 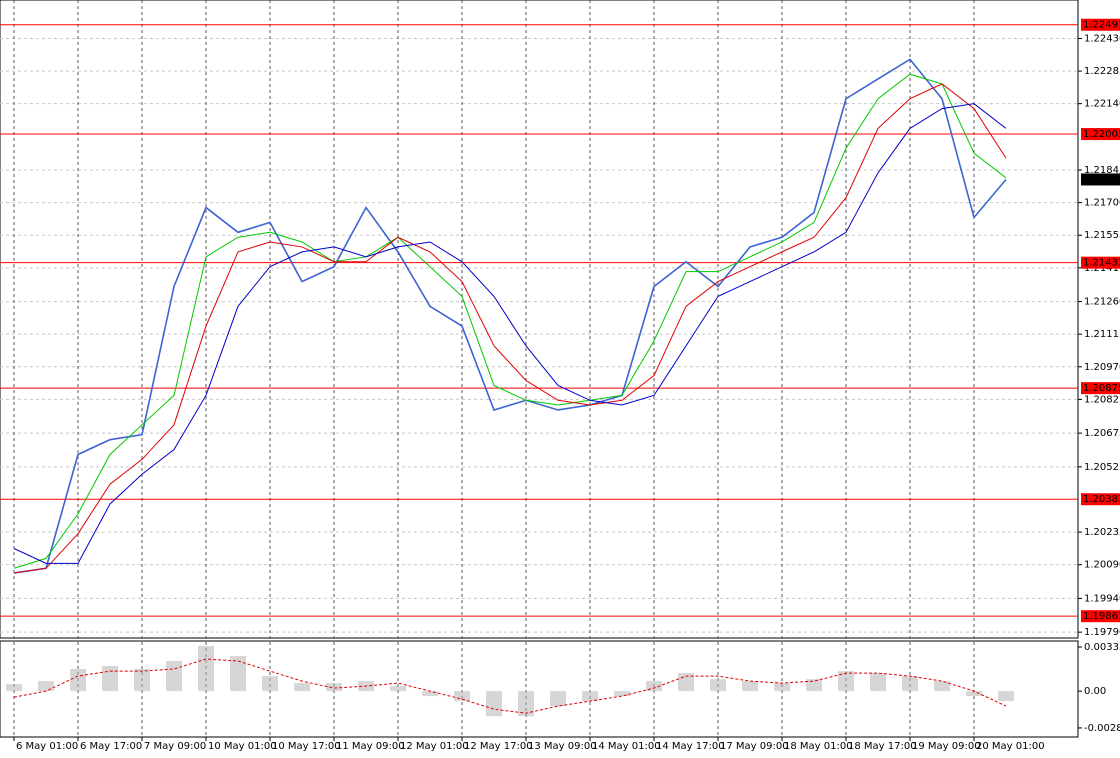 What do you see at coordinates (1102, 203) in the screenshot?
I see `y-tick-label: 1.21700` at bounding box center [1102, 203].